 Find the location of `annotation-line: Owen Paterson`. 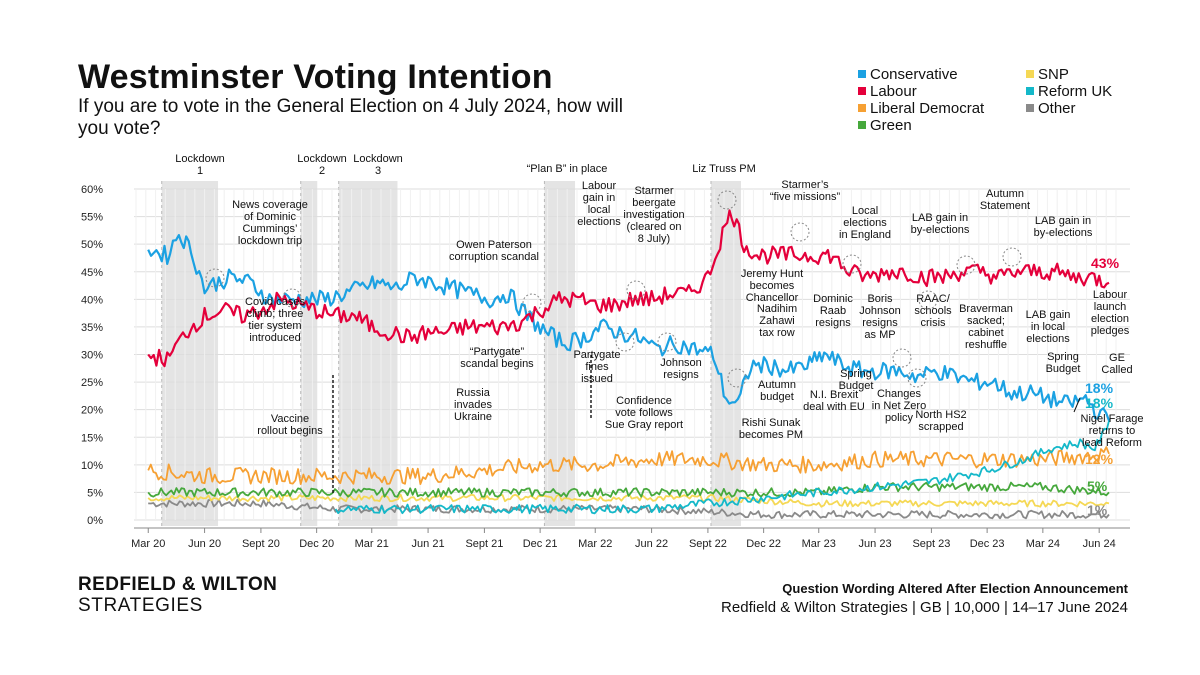

annotation-line: Owen Paterson is located at coordinates (494, 245).